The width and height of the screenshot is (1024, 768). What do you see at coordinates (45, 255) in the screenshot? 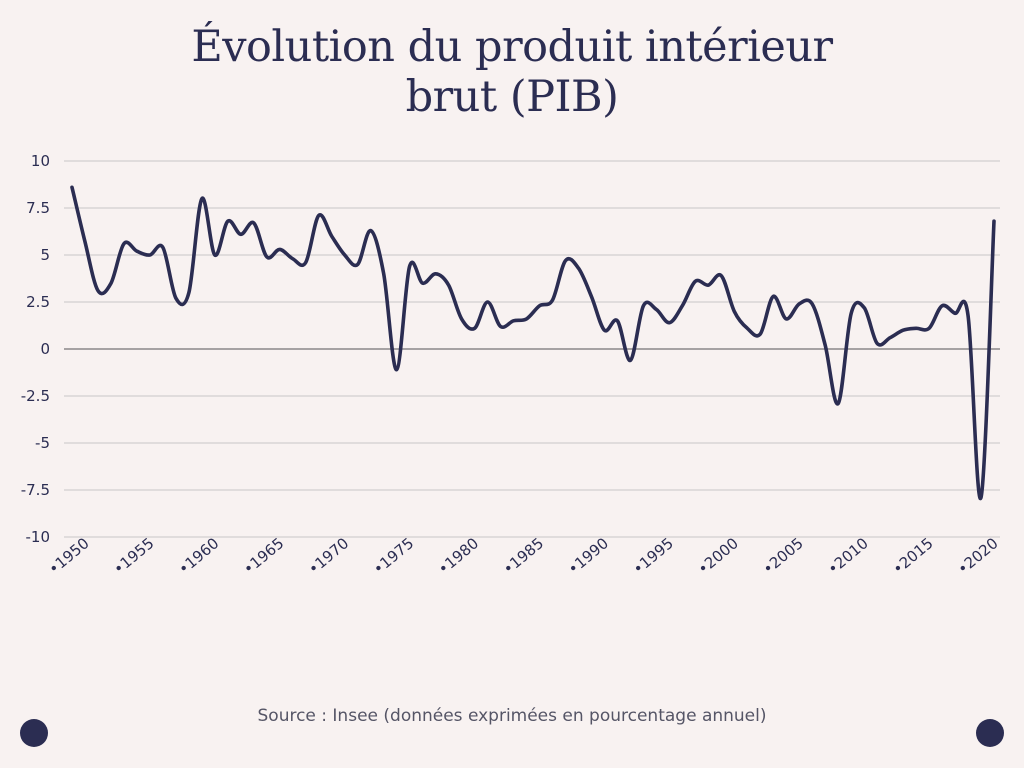
I see `y-tick-label: 5` at bounding box center [45, 255].